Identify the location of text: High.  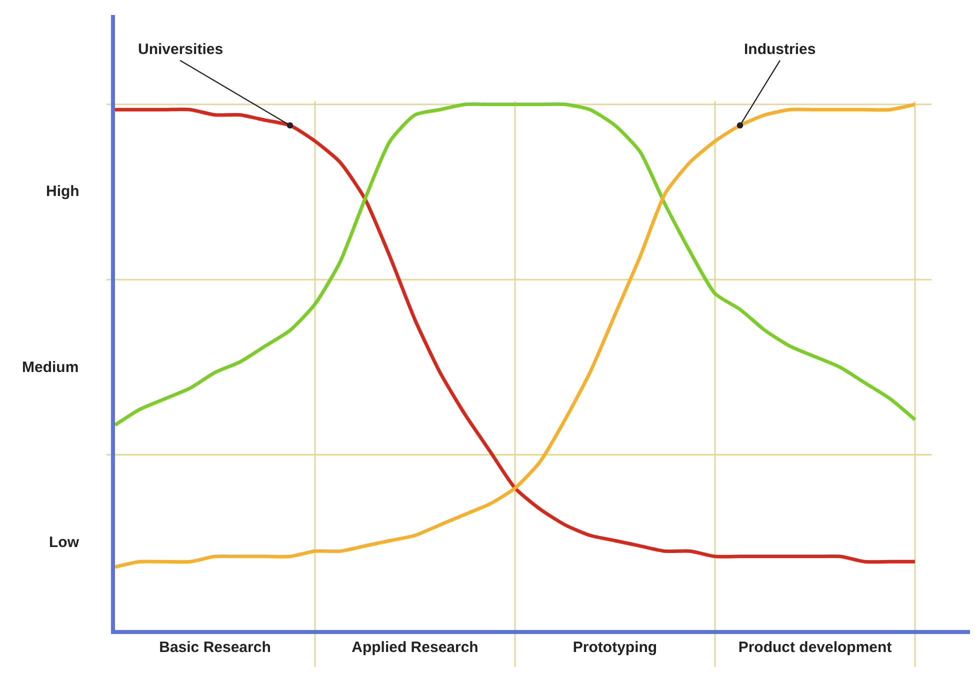
(63, 191).